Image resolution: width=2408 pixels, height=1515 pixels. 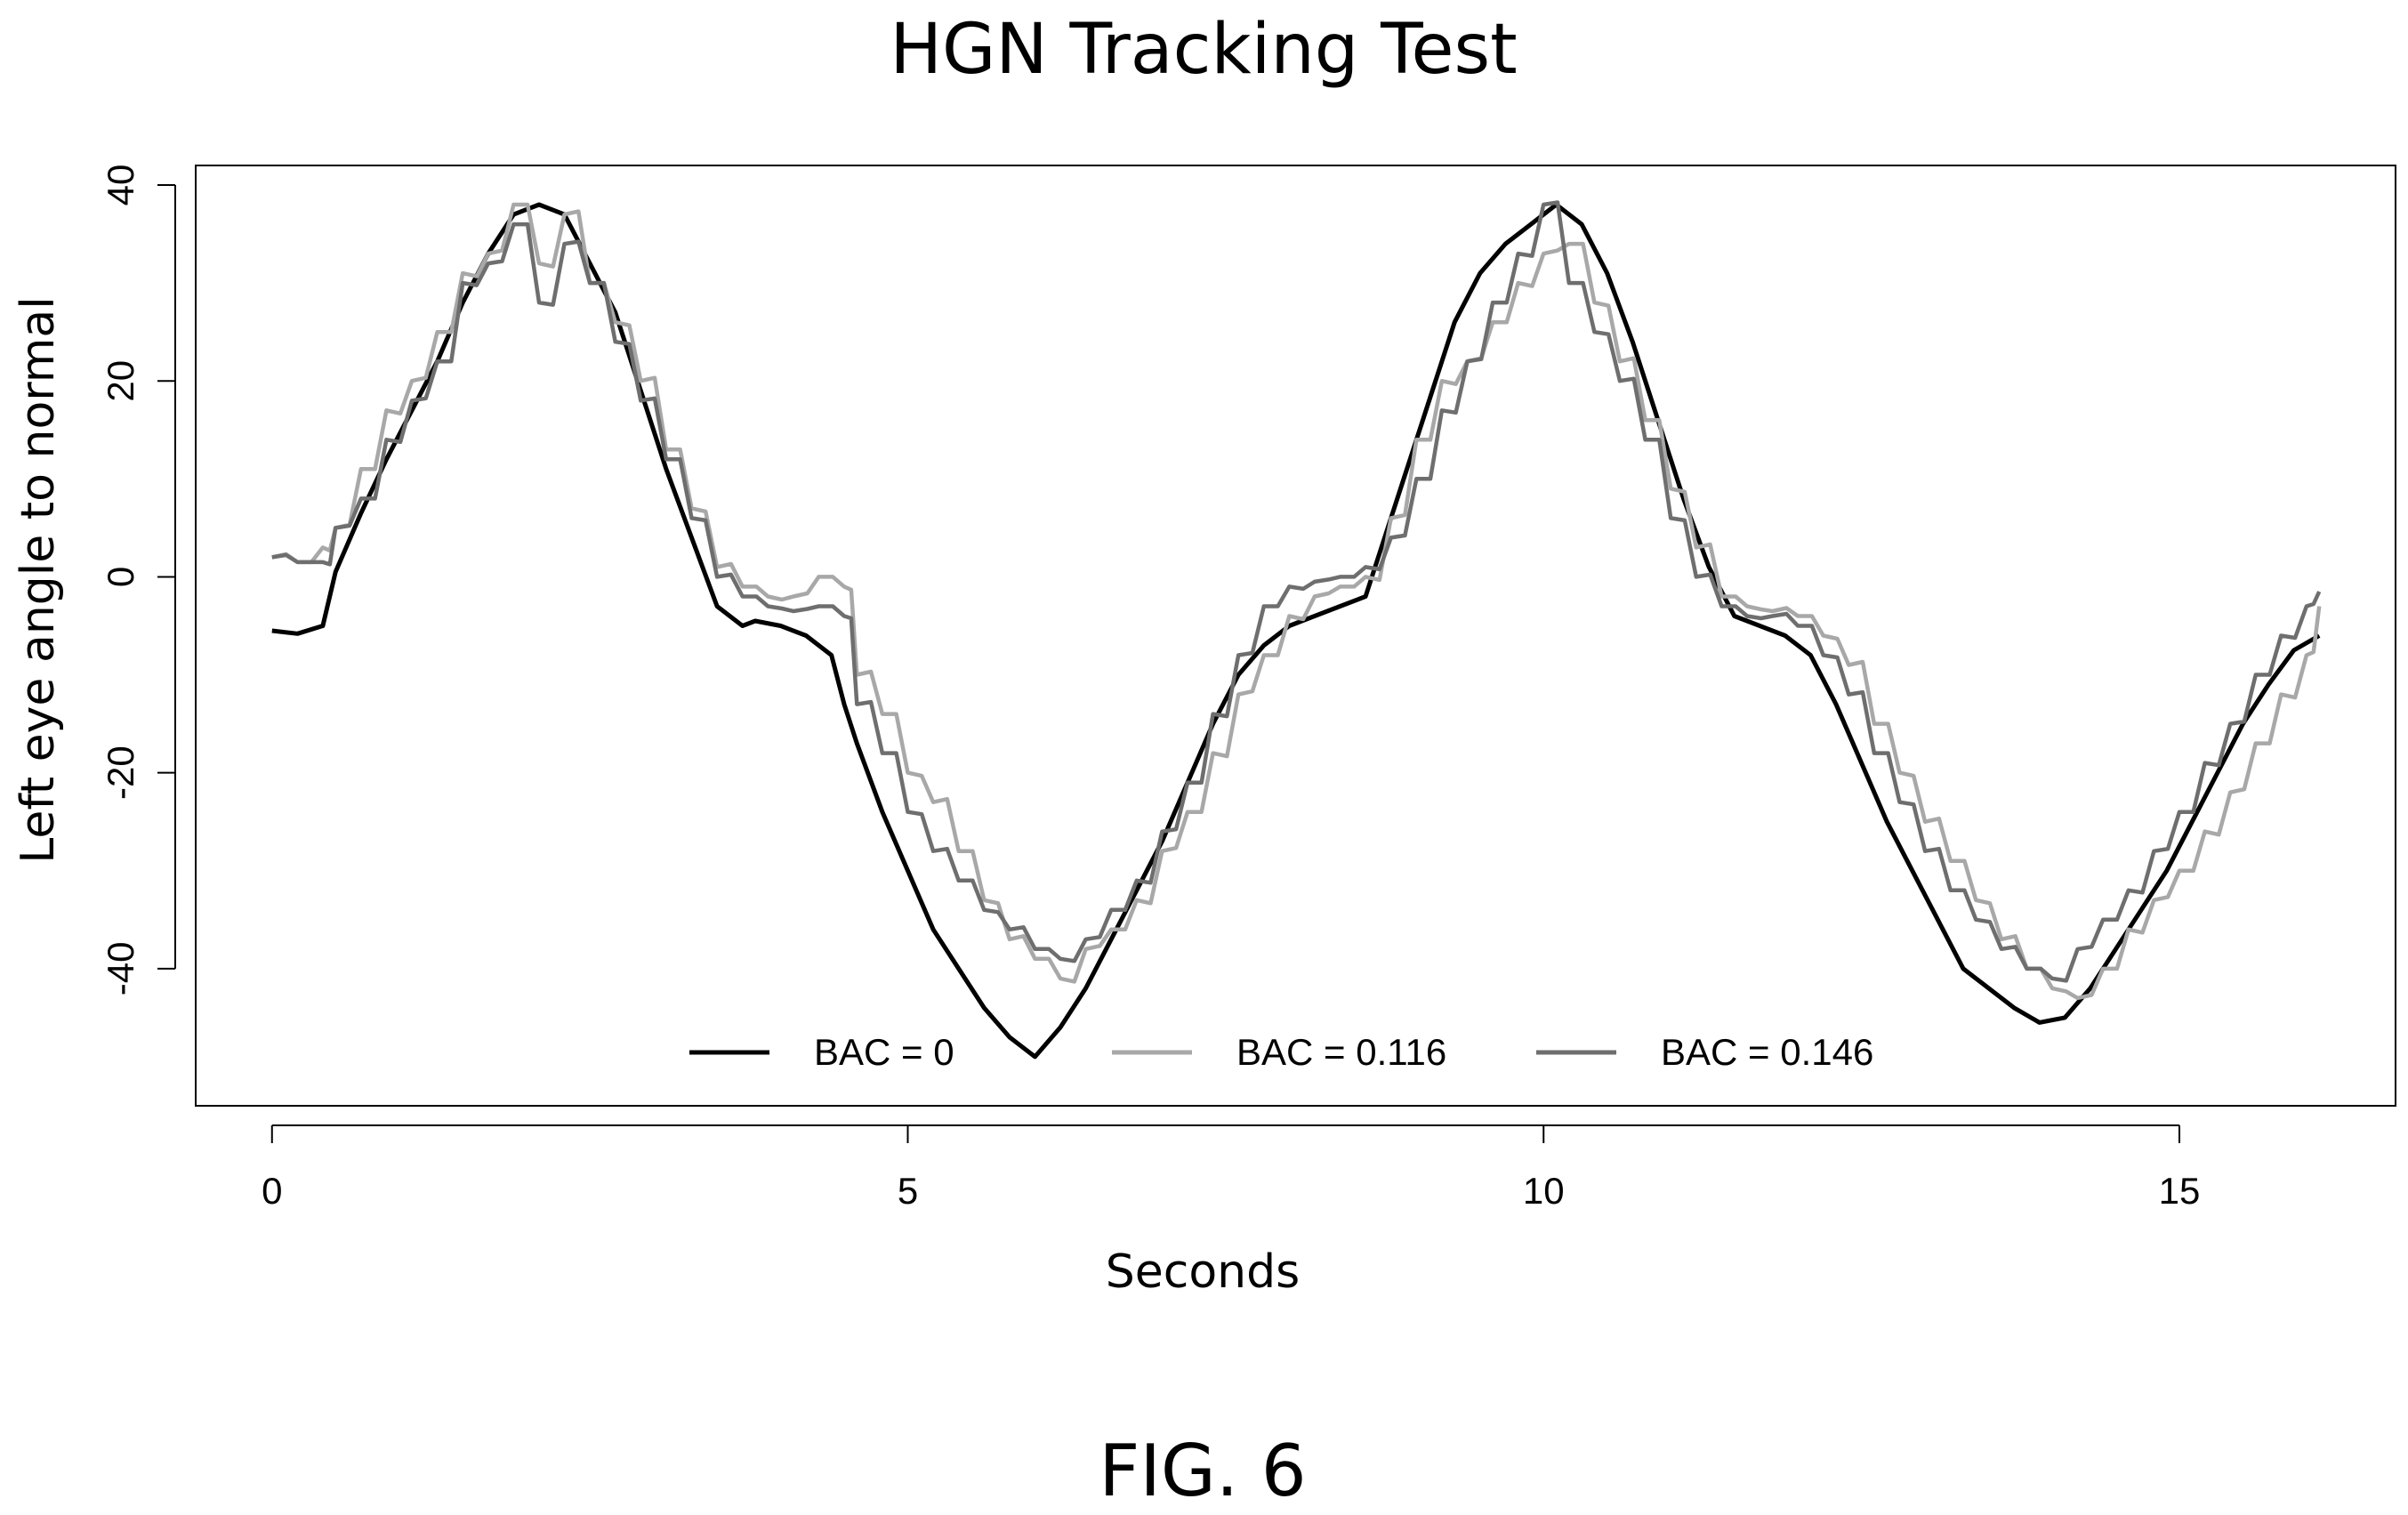 I want to click on x-tick-label: 15, so click(x=2180, y=1191).